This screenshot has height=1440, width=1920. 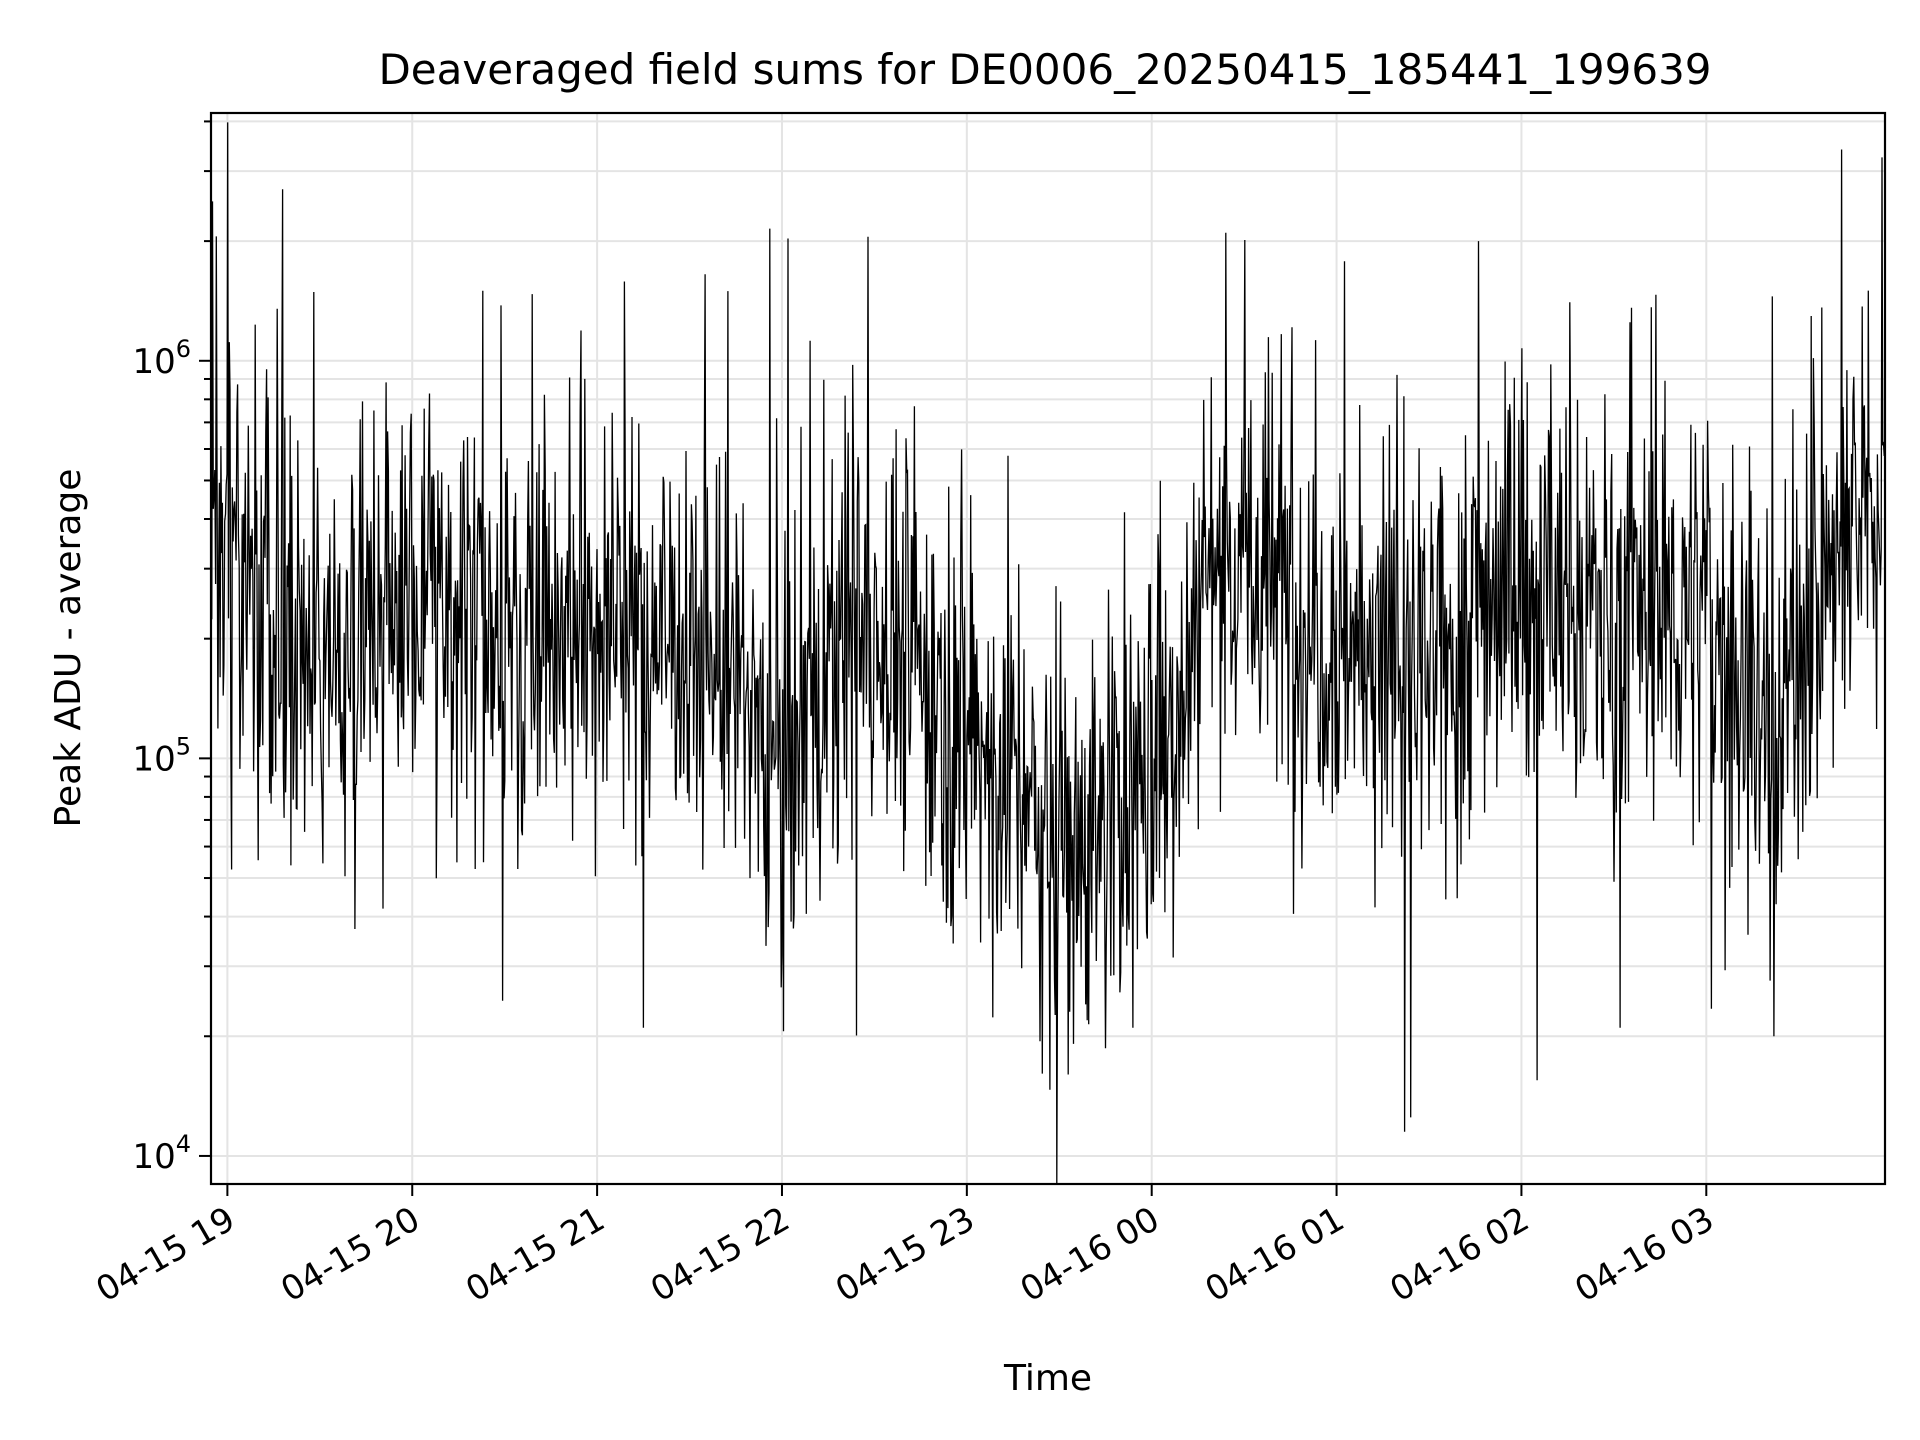 What do you see at coordinates (171, 648) in the screenshot?
I see `y-axis: 10⁴ 10⁵ 10⁶` at bounding box center [171, 648].